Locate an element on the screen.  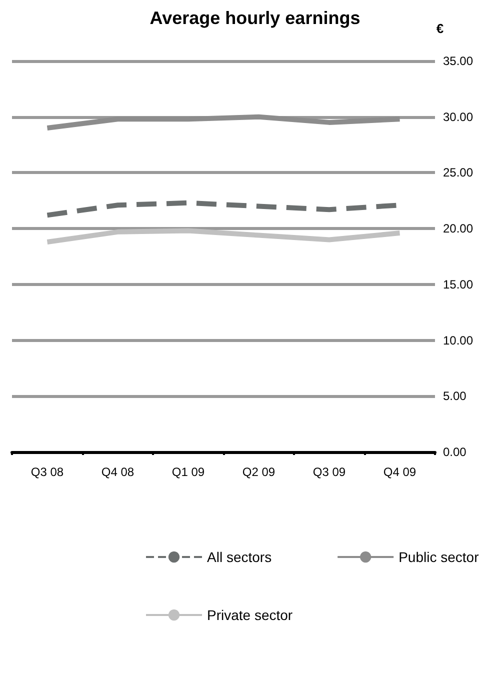
chart-title: Average hourly earnings is located at coordinates (255, 18).